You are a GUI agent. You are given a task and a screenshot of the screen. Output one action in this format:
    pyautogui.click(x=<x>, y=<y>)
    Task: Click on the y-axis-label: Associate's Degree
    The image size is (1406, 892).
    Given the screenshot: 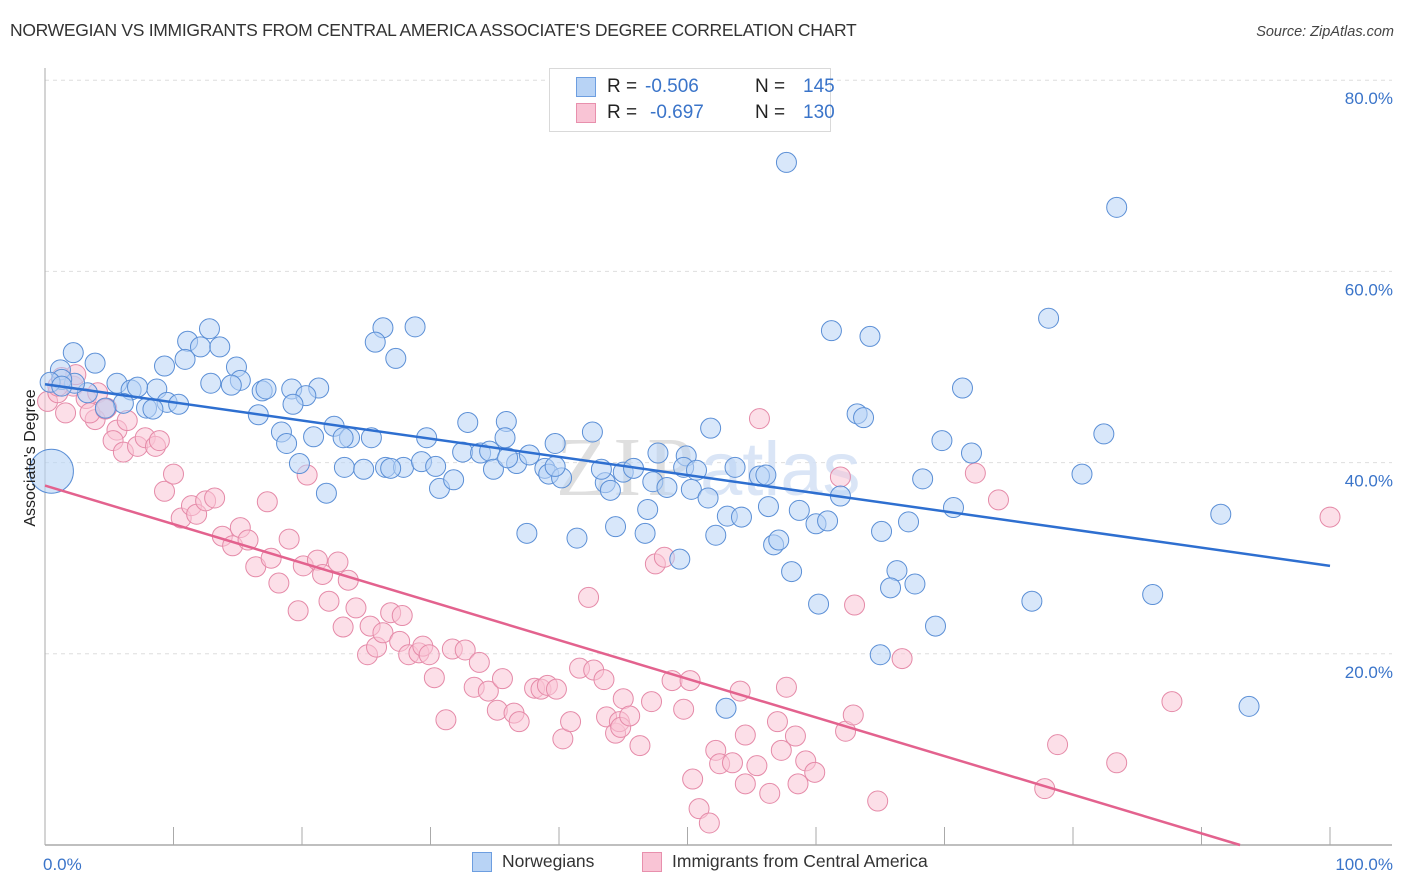 What is the action you would take?
    pyautogui.click(x=30, y=457)
    